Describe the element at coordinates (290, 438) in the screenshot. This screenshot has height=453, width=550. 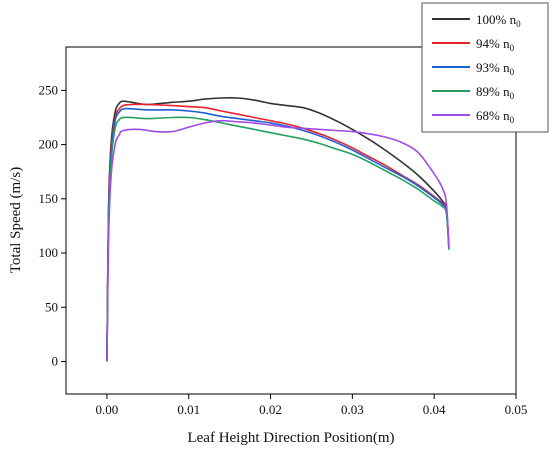
I see `x-axis-title: Leaf Height Direction Position(m)` at that location.